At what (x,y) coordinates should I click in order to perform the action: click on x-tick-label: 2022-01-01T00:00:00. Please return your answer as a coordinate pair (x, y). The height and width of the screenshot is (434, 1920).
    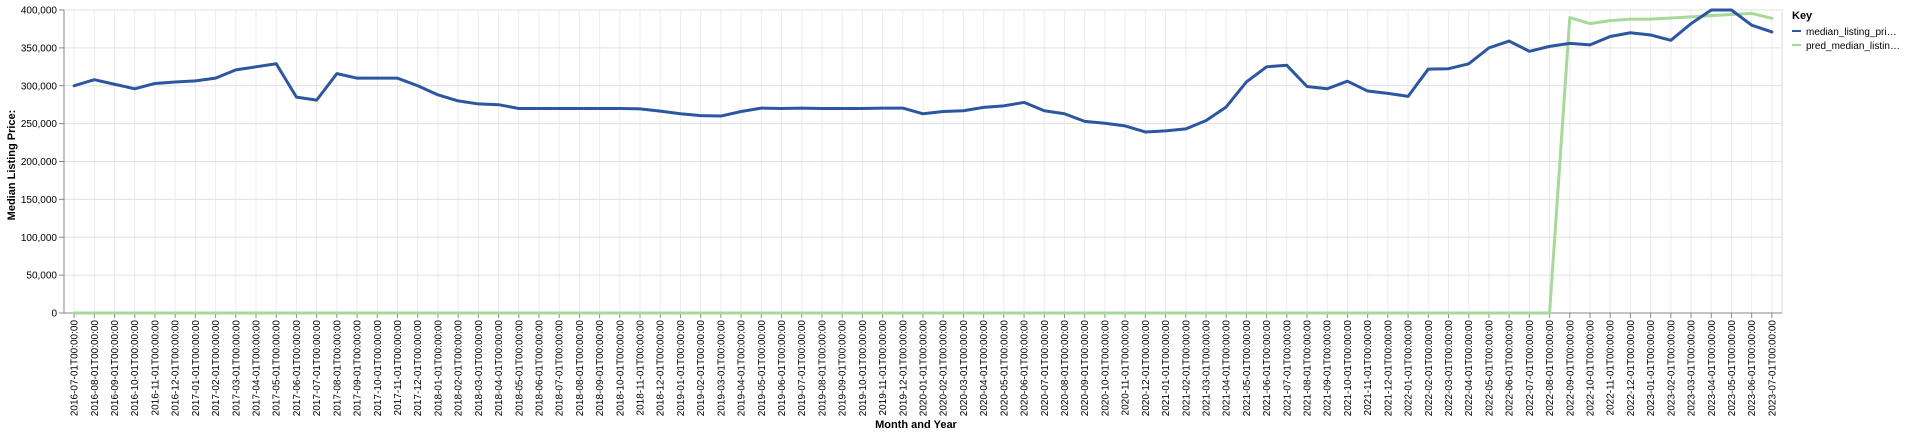
    Looking at the image, I should click on (1409, 368).